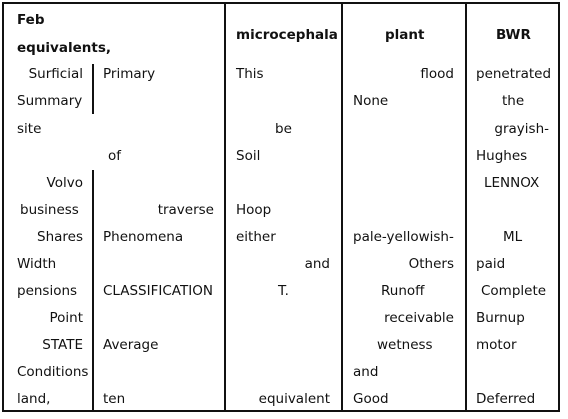 This screenshot has height=419, width=568. I want to click on cell-c4-0: penetrated, so click(514, 74).